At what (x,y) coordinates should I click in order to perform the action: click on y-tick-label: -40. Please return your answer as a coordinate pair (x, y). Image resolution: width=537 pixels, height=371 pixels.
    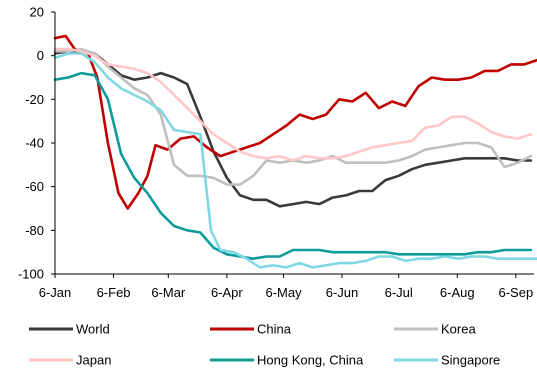
    Looking at the image, I should click on (34, 143).